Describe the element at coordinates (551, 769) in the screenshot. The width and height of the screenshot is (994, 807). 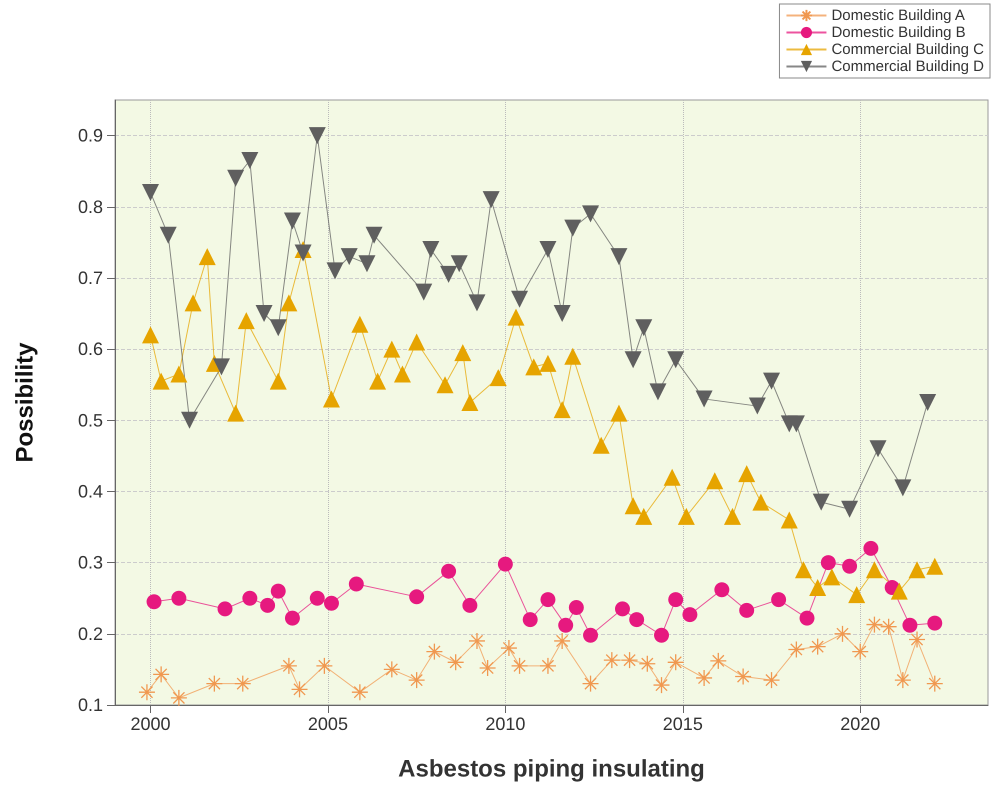
I see `x-axis-title: Asbestos piping insulating` at that location.